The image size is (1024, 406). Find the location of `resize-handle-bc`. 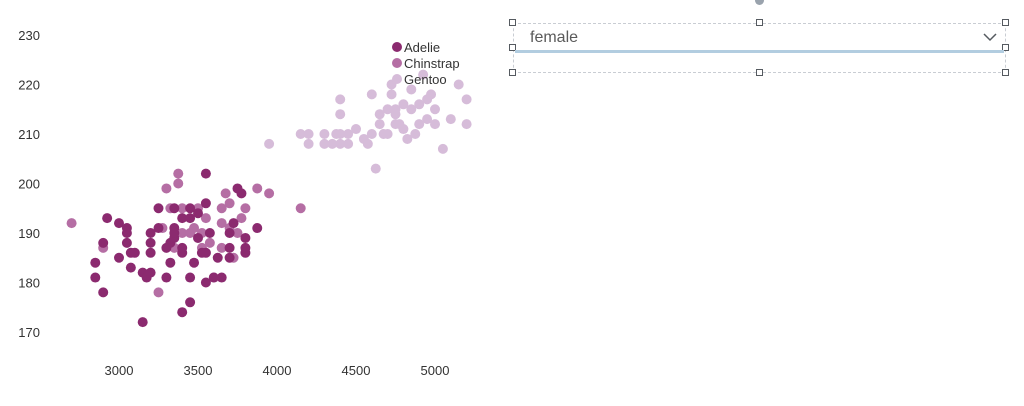

resize-handle-bc is located at coordinates (759, 72).